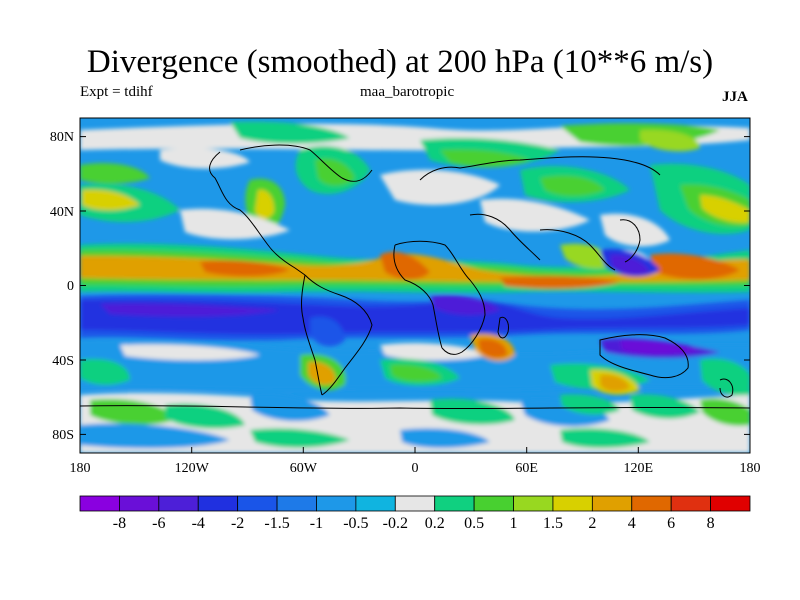  Describe the element at coordinates (119, 523) in the screenshot. I see `colorbar-label: -8` at that location.